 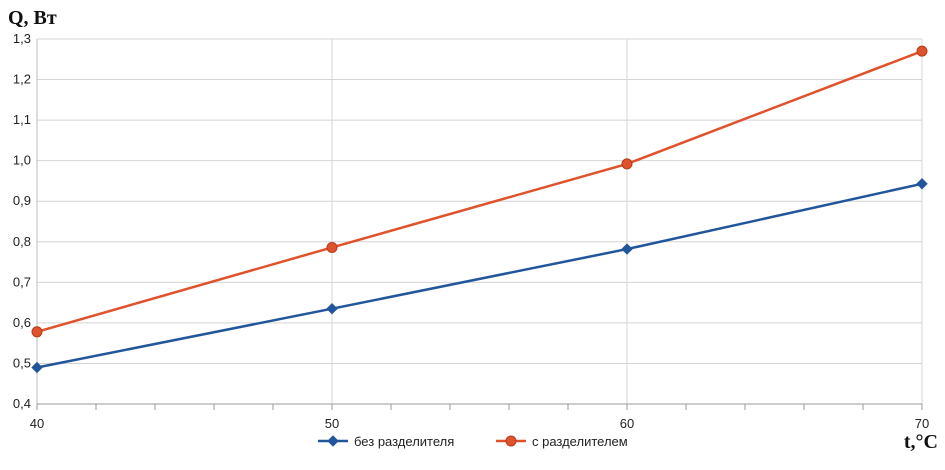 I want to click on x-tick-label: 50, so click(x=332, y=423).